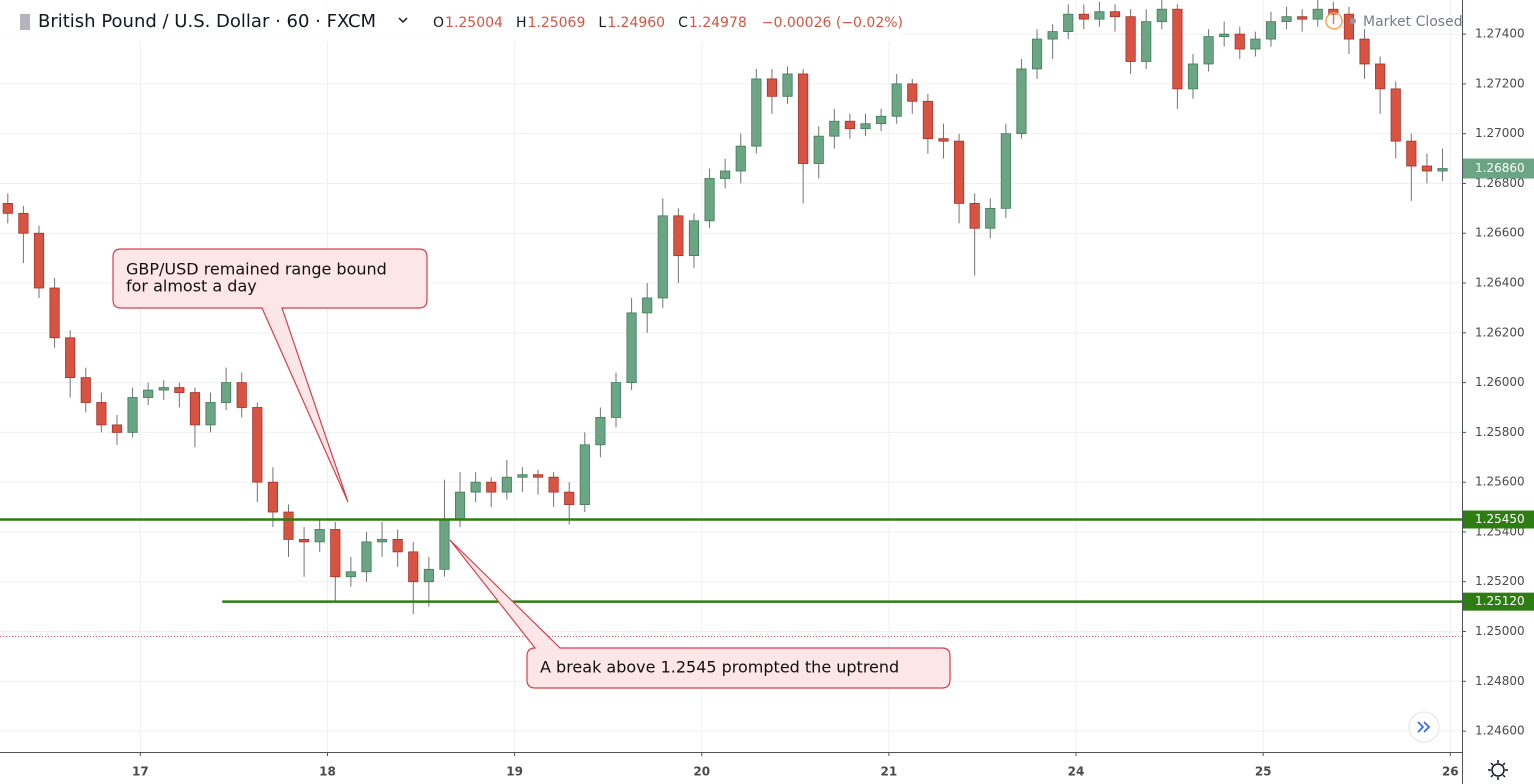 This screenshot has height=784, width=1534. I want to click on symbol: British Pound / U.S. Dollar · 60 · FXCM, so click(207, 21).